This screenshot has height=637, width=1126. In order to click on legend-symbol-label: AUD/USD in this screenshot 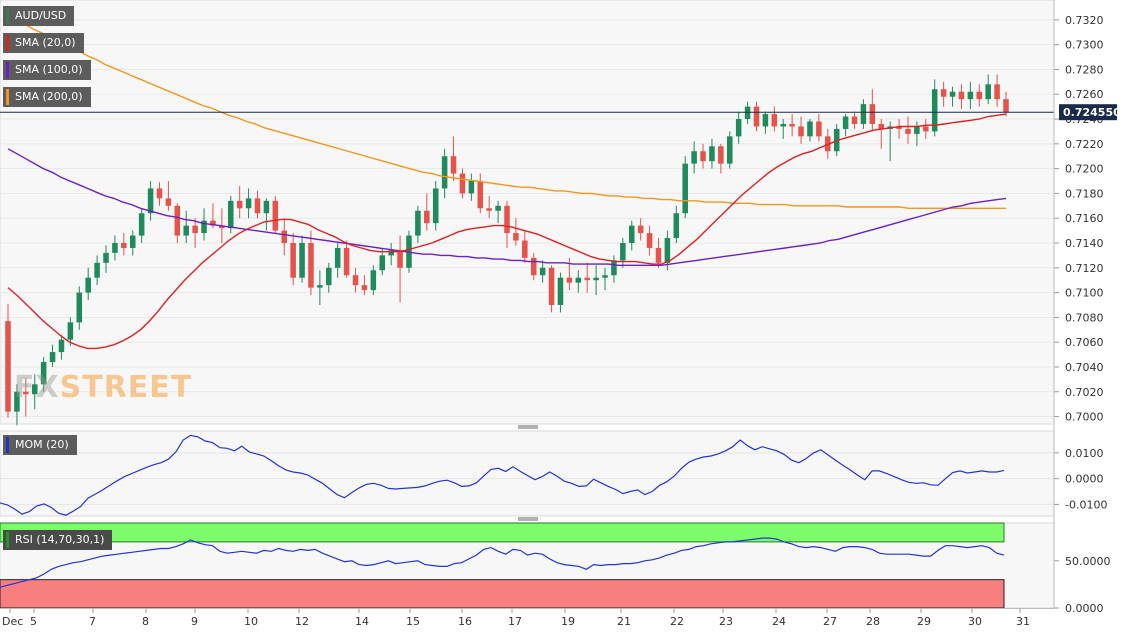, I will do `click(41, 15)`.